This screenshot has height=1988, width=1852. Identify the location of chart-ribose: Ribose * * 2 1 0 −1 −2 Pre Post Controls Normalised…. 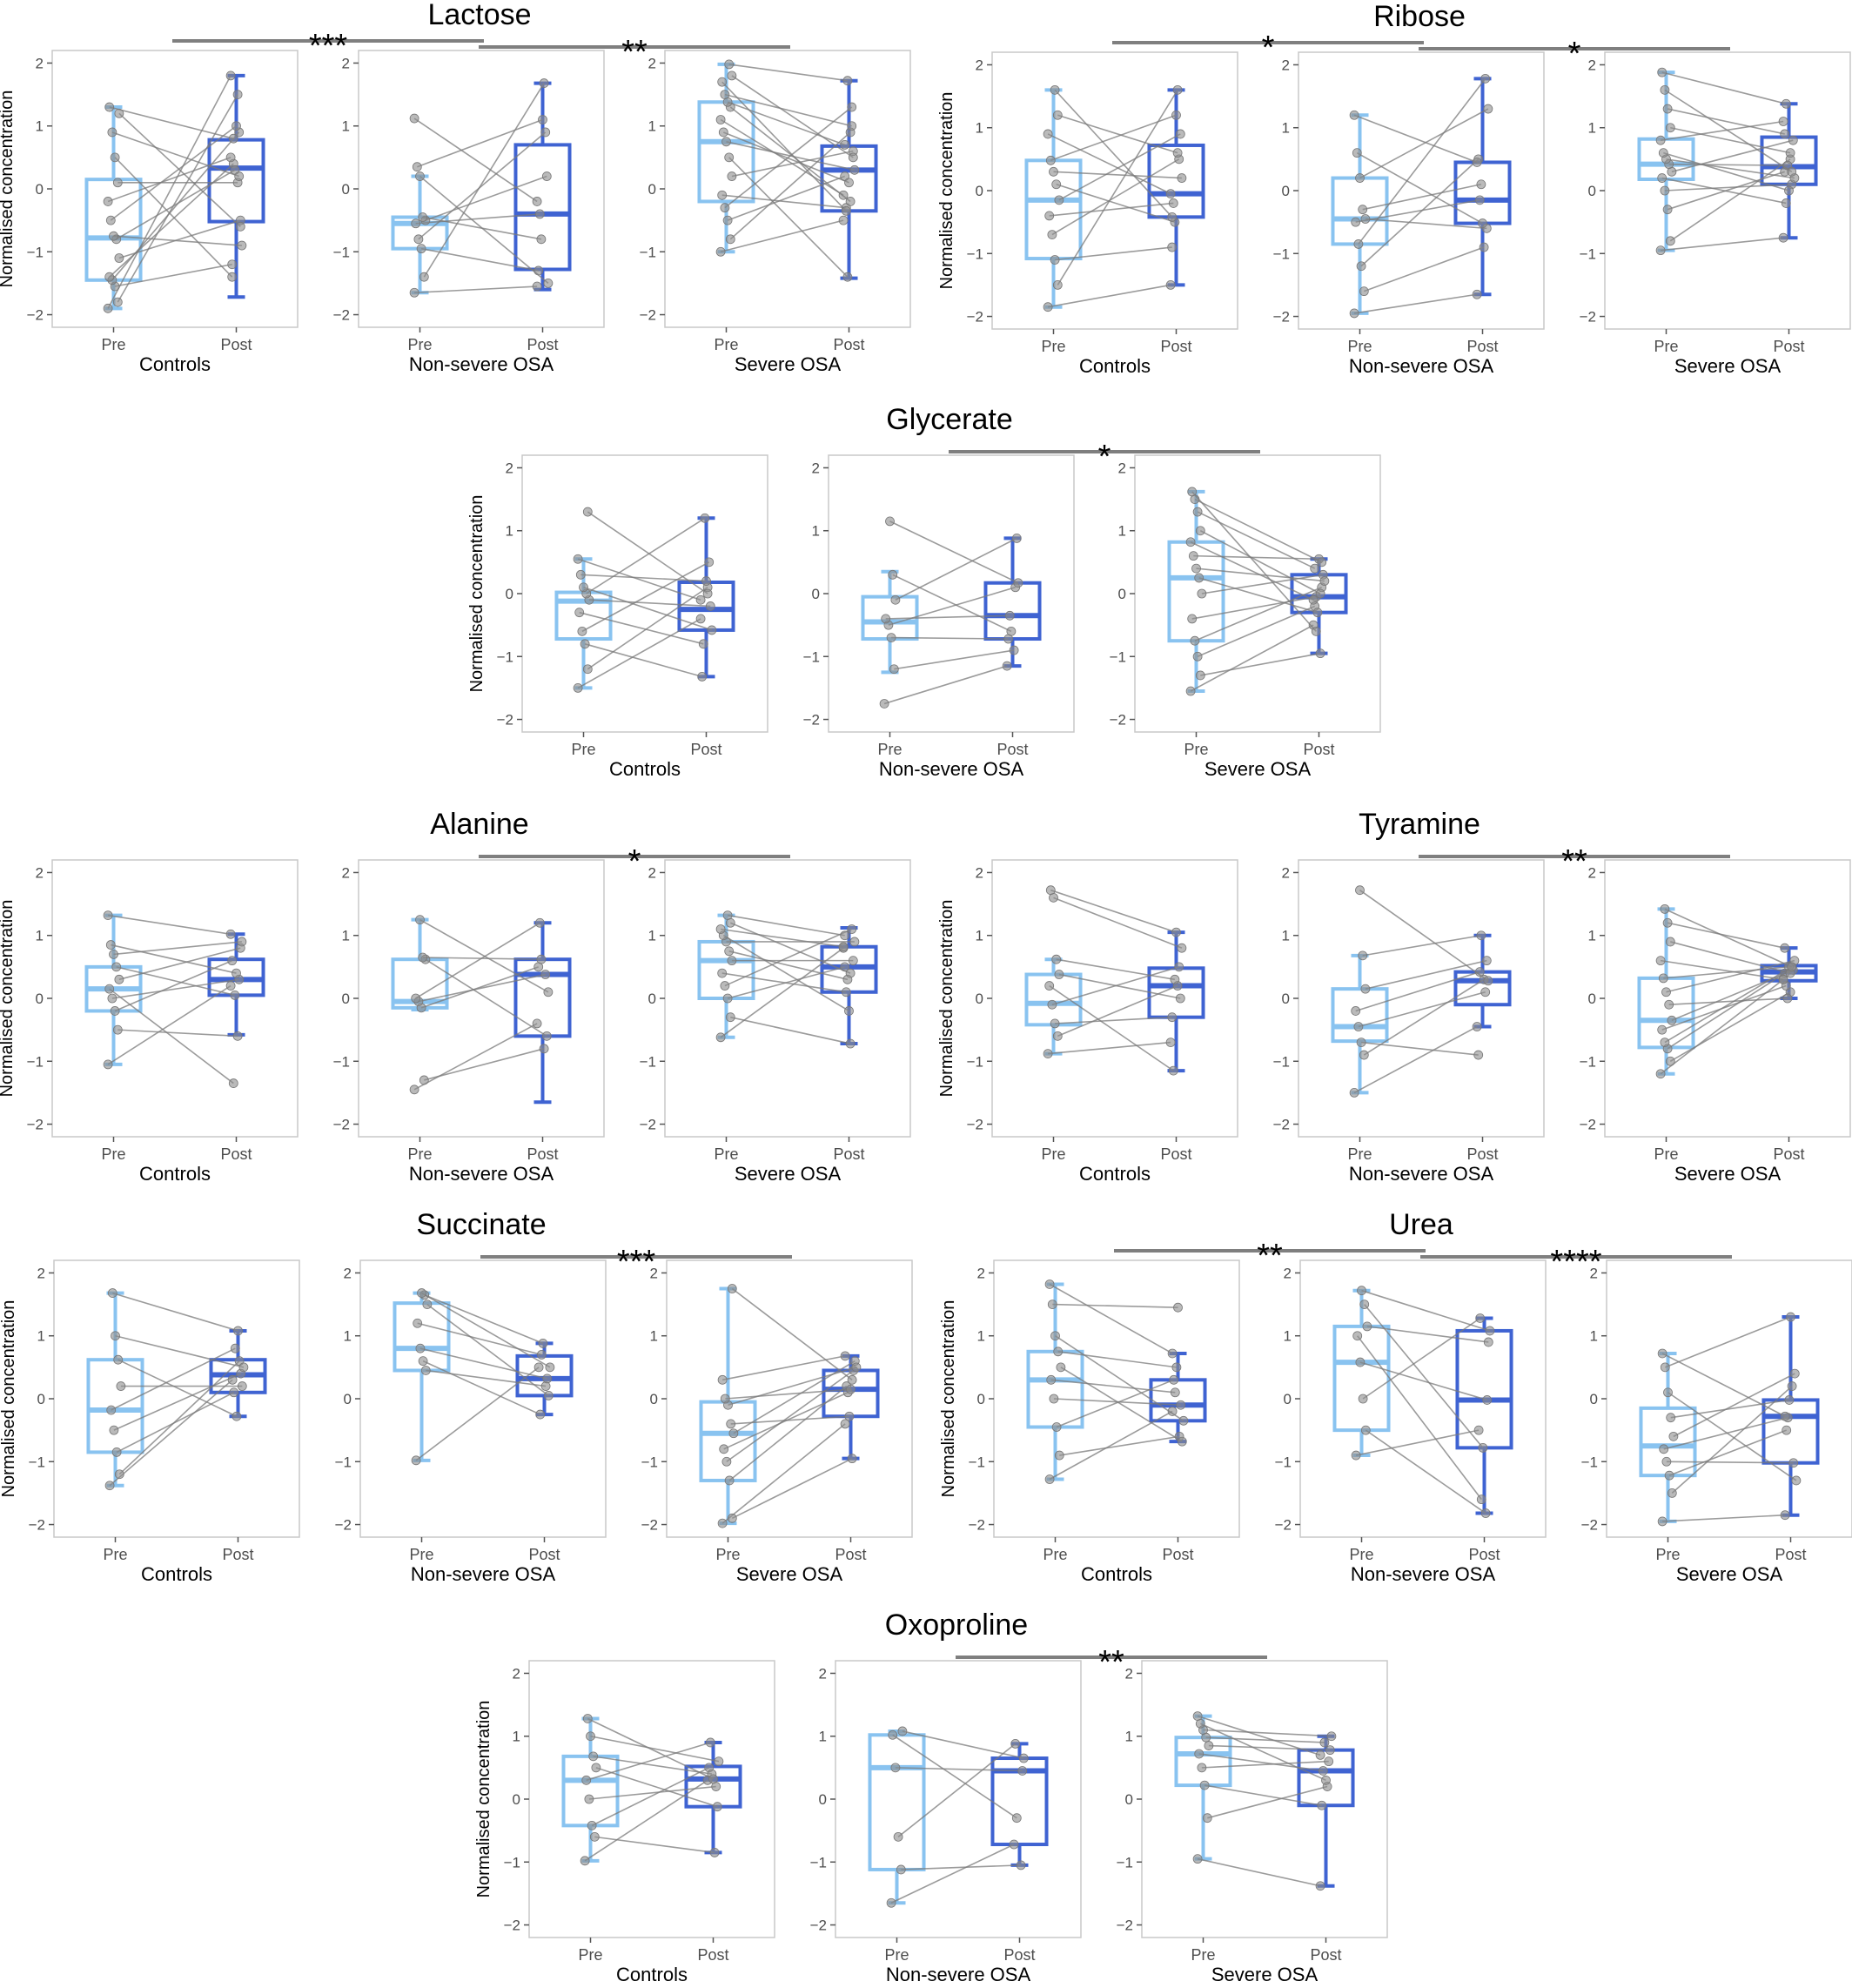
(1394, 189).